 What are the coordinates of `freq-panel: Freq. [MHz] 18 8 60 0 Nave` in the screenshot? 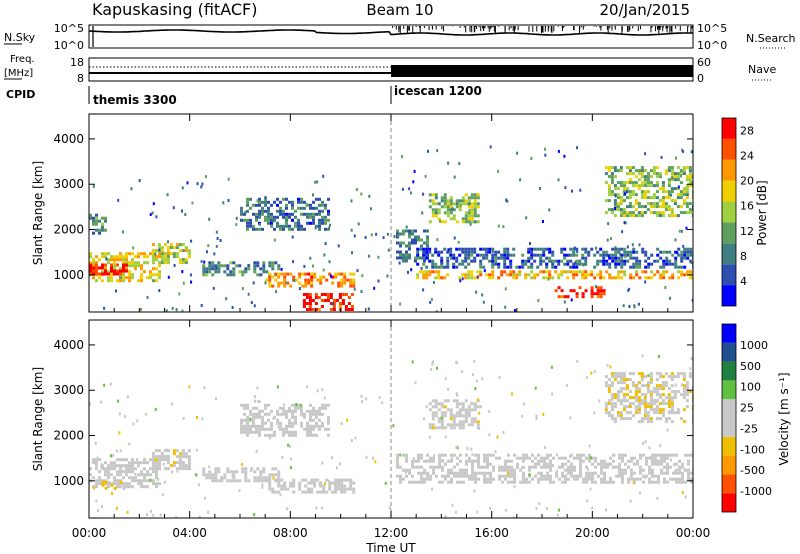 It's located at (390, 69).